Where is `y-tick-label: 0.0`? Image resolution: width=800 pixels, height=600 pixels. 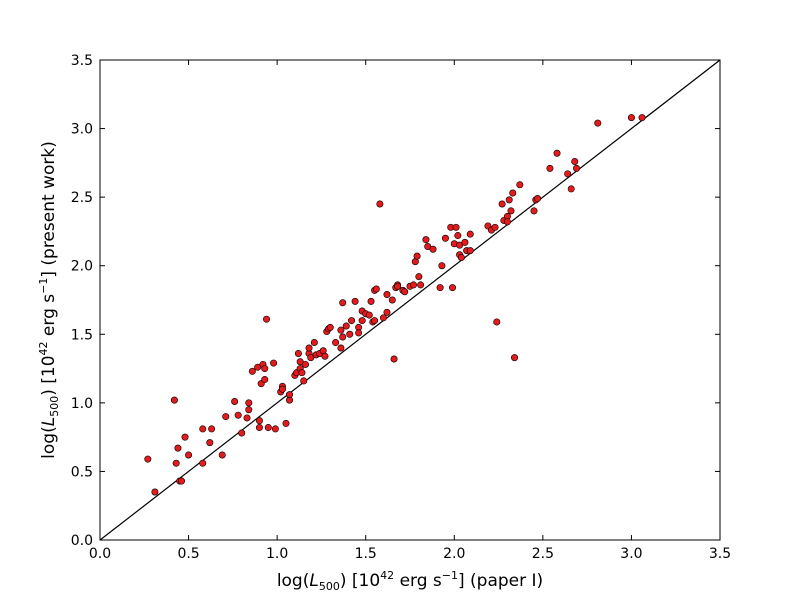 y-tick-label: 0.0 is located at coordinates (82, 541).